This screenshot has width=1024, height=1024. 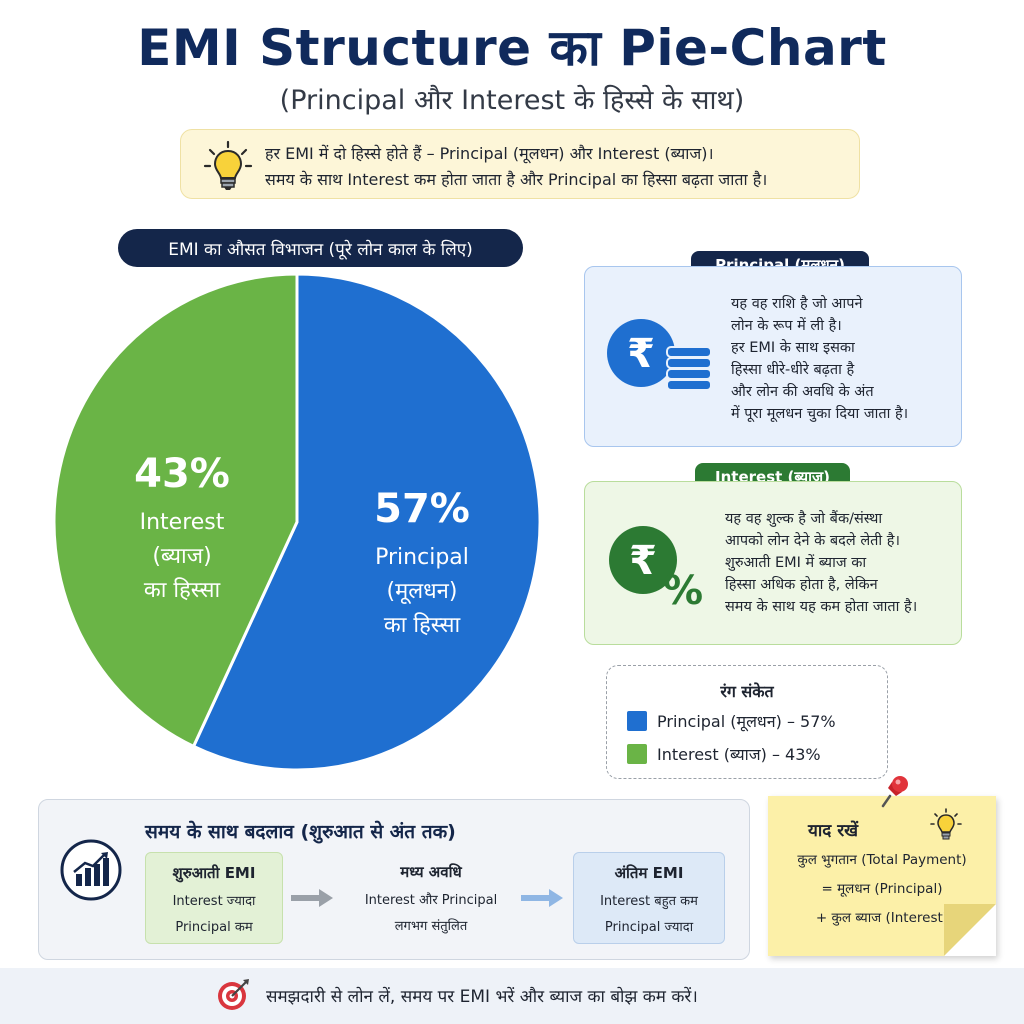 What do you see at coordinates (894, 792) in the screenshot?
I see `pushpin-icon` at bounding box center [894, 792].